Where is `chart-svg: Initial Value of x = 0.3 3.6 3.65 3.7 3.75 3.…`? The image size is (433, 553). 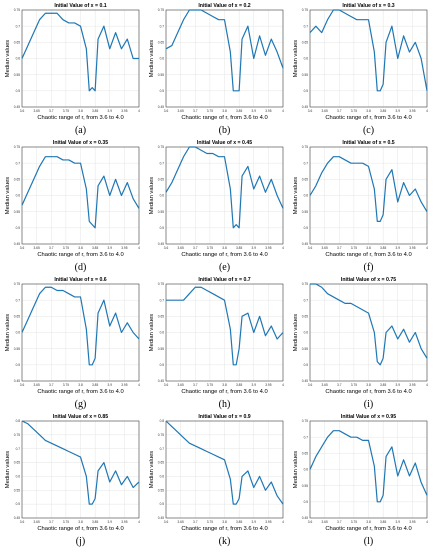 chart-svg: Initial Value of x = 0.3 3.6 3.65 3.7 3.75 3.… is located at coordinates (360, 69).